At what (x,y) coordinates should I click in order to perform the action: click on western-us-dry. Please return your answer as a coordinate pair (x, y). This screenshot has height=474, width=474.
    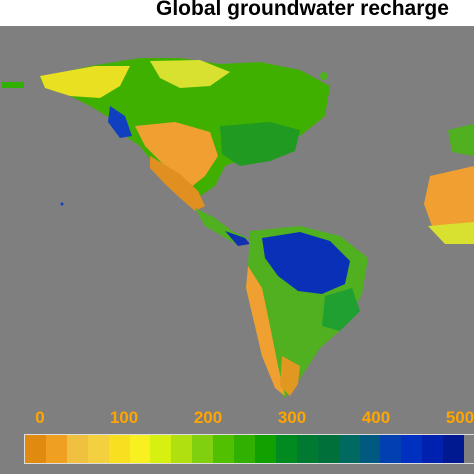
    Looking at the image, I should click on (176, 155).